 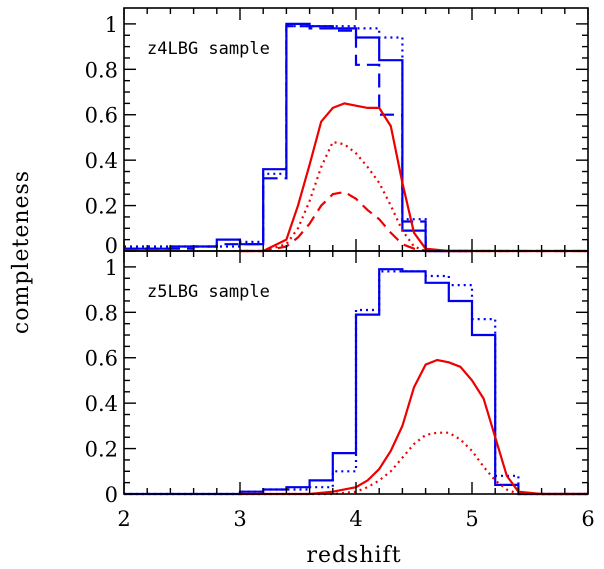 What do you see at coordinates (587, 519) in the screenshot?
I see `x-tick-label: 6` at bounding box center [587, 519].